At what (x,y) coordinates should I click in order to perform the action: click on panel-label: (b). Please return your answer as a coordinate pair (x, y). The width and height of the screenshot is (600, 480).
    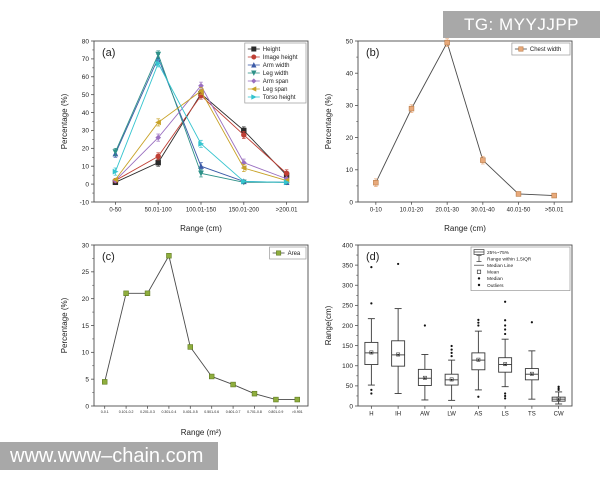
    Looking at the image, I should click on (372, 53).